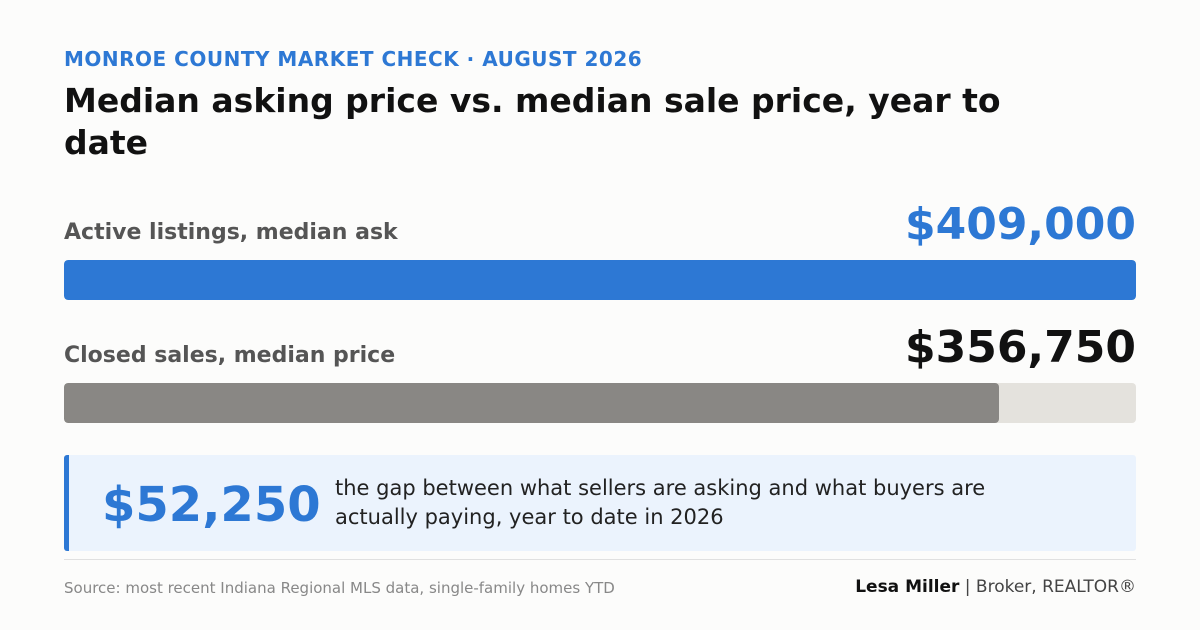  I want to click on value-label: $409,000, so click(1020, 224).